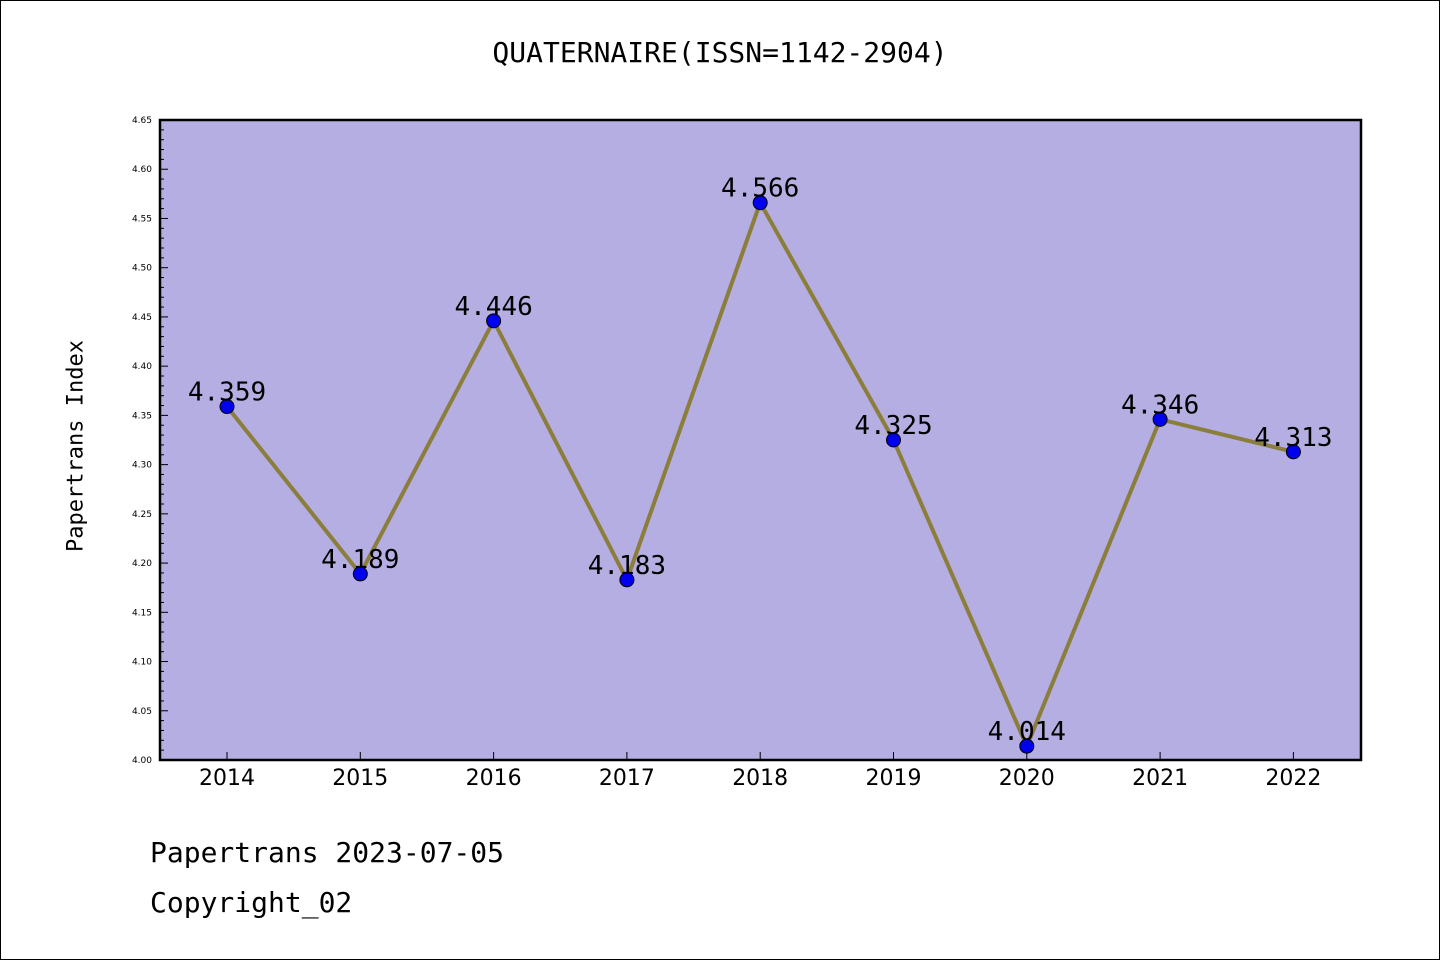  I want to click on data-label: 4.325, so click(893, 426).